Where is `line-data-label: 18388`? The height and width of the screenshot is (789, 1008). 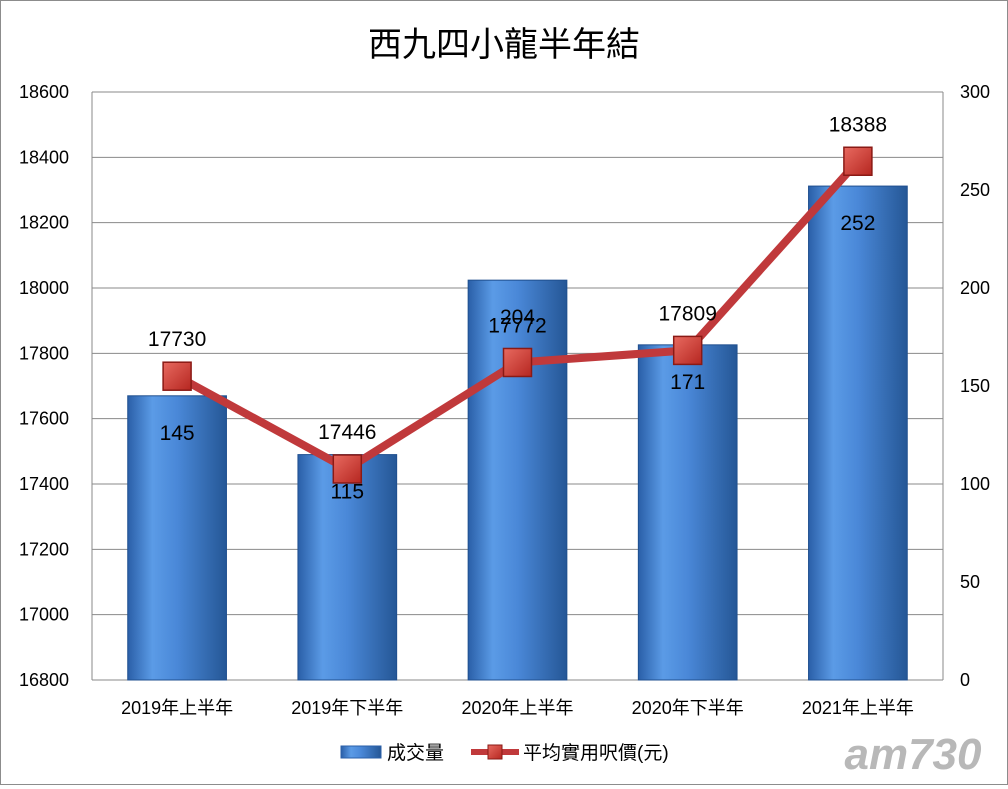
line-data-label: 18388 is located at coordinates (858, 124).